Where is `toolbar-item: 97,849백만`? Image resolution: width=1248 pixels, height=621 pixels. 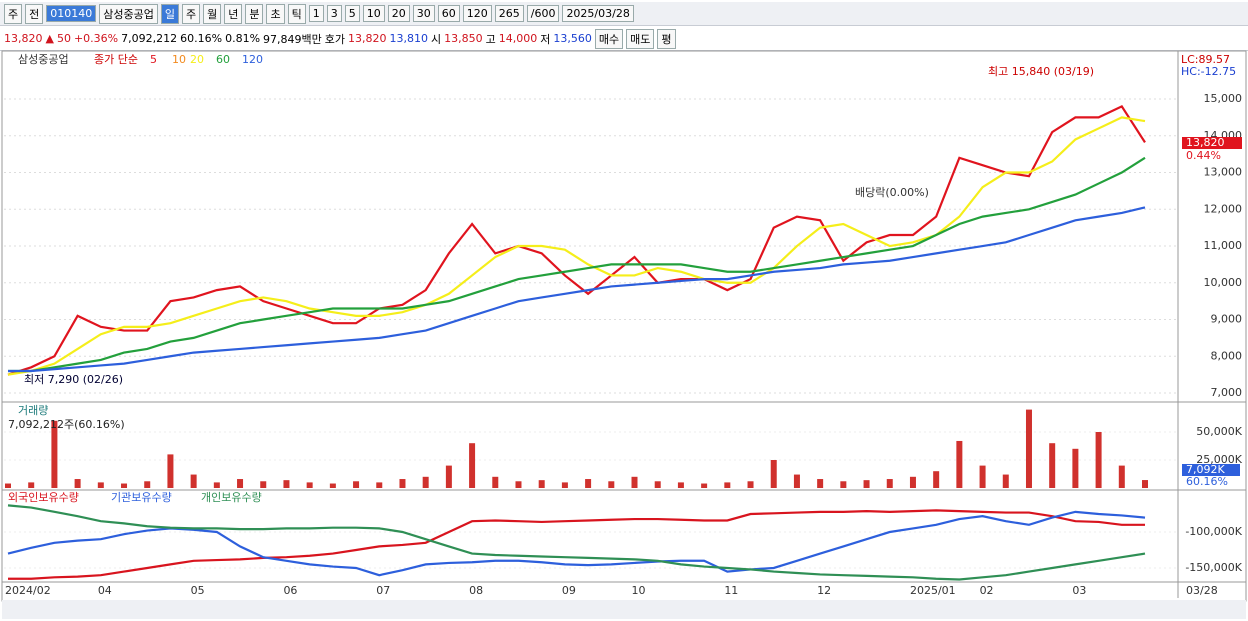
toolbar-item: 97,849백만 is located at coordinates (292, 39).